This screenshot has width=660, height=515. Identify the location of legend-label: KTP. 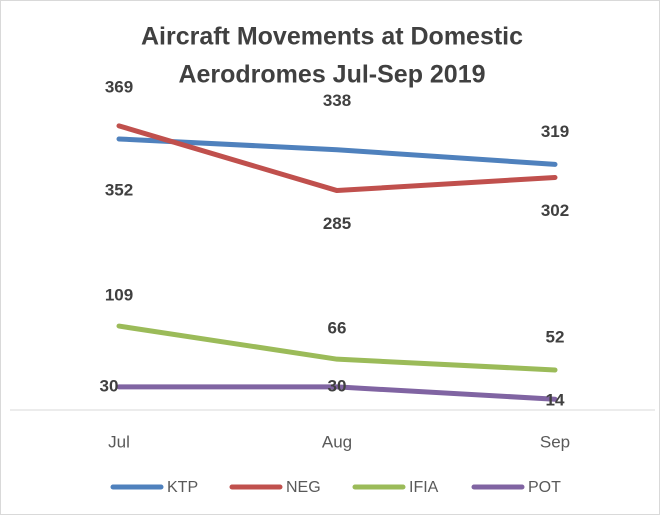
(182, 487).